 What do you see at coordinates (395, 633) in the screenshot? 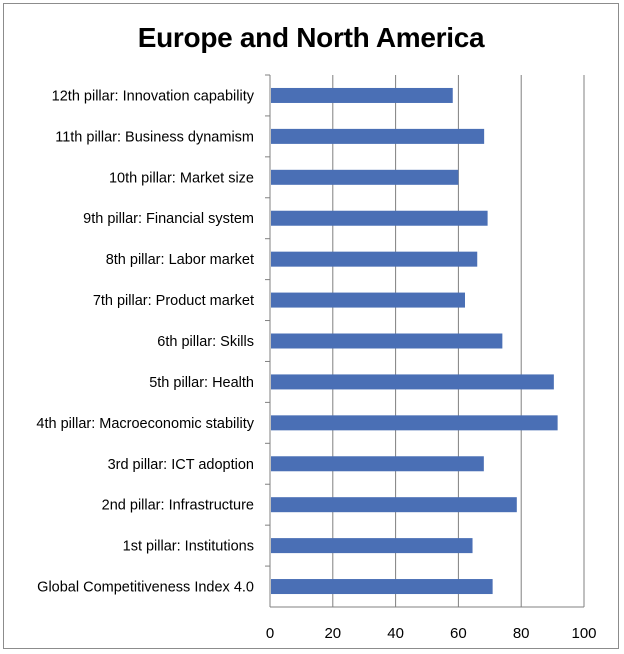
I see `x-tick-label: 40` at bounding box center [395, 633].